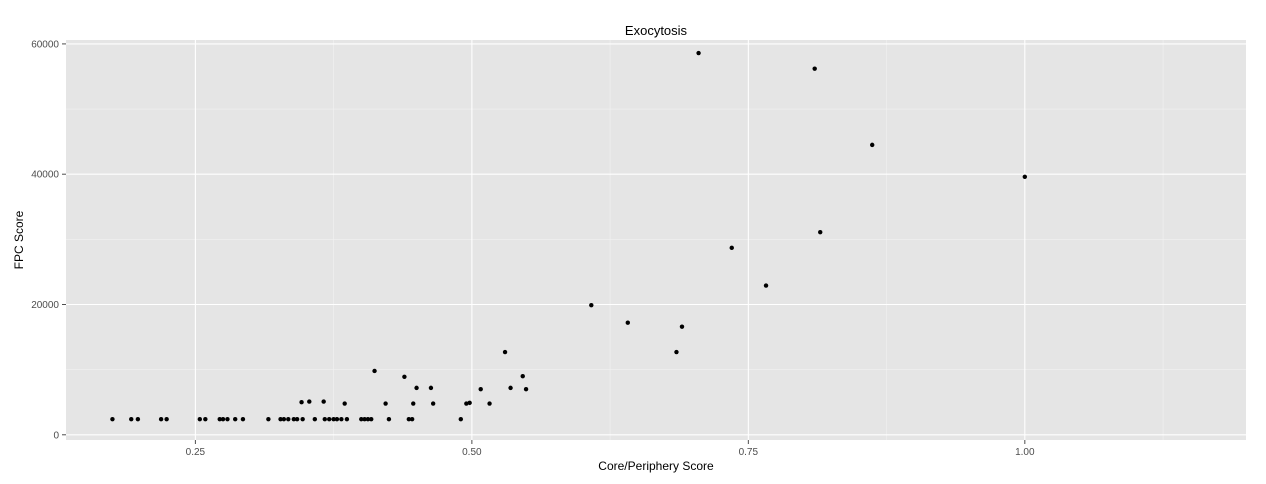 This screenshot has height=484, width=1266. Describe the element at coordinates (48, 240) in the screenshot. I see `y-axis: 0 20000 40000 60000` at that location.